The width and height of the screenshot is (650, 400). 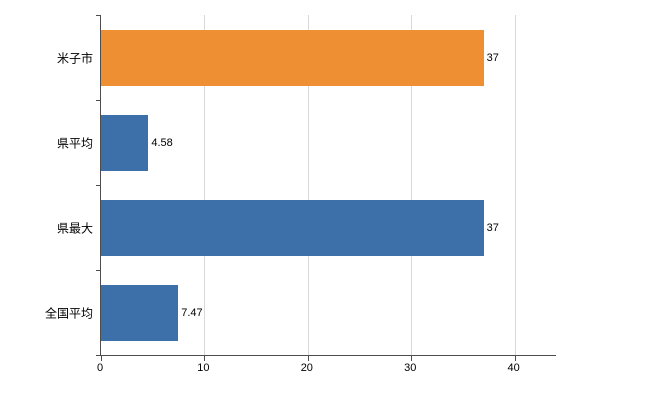 What do you see at coordinates (74, 143) in the screenshot?
I see `category-label: 県平均` at bounding box center [74, 143].